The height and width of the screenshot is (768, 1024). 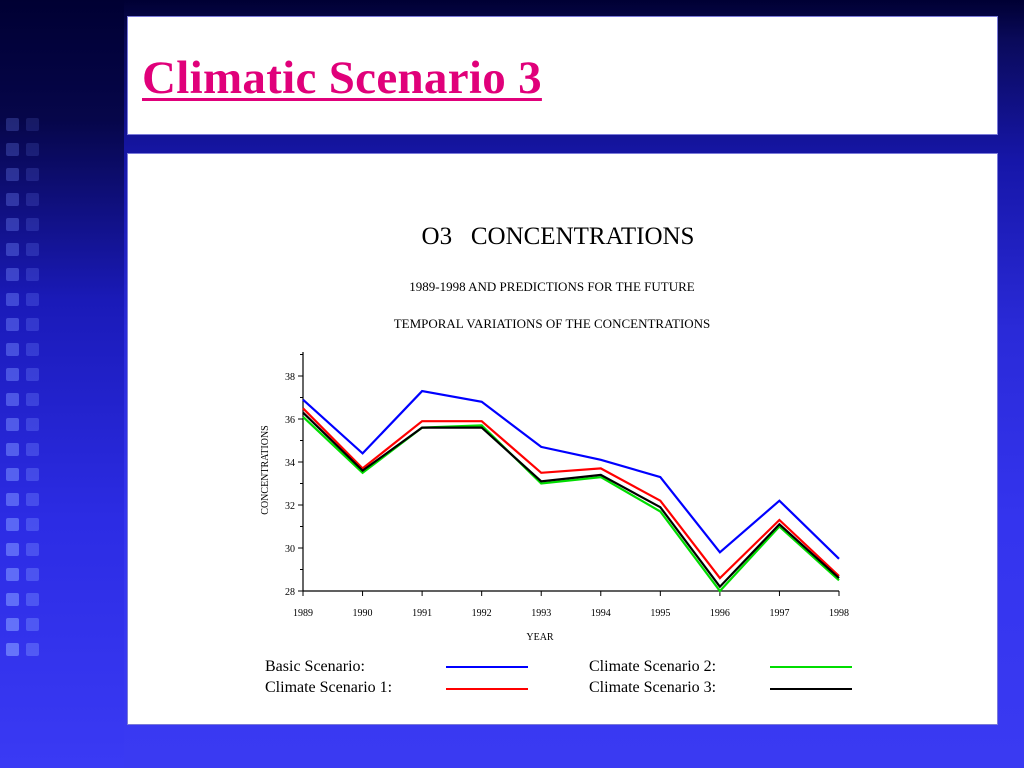 I want to click on slide-title: Climatic Scenario 3, so click(x=342, y=78).